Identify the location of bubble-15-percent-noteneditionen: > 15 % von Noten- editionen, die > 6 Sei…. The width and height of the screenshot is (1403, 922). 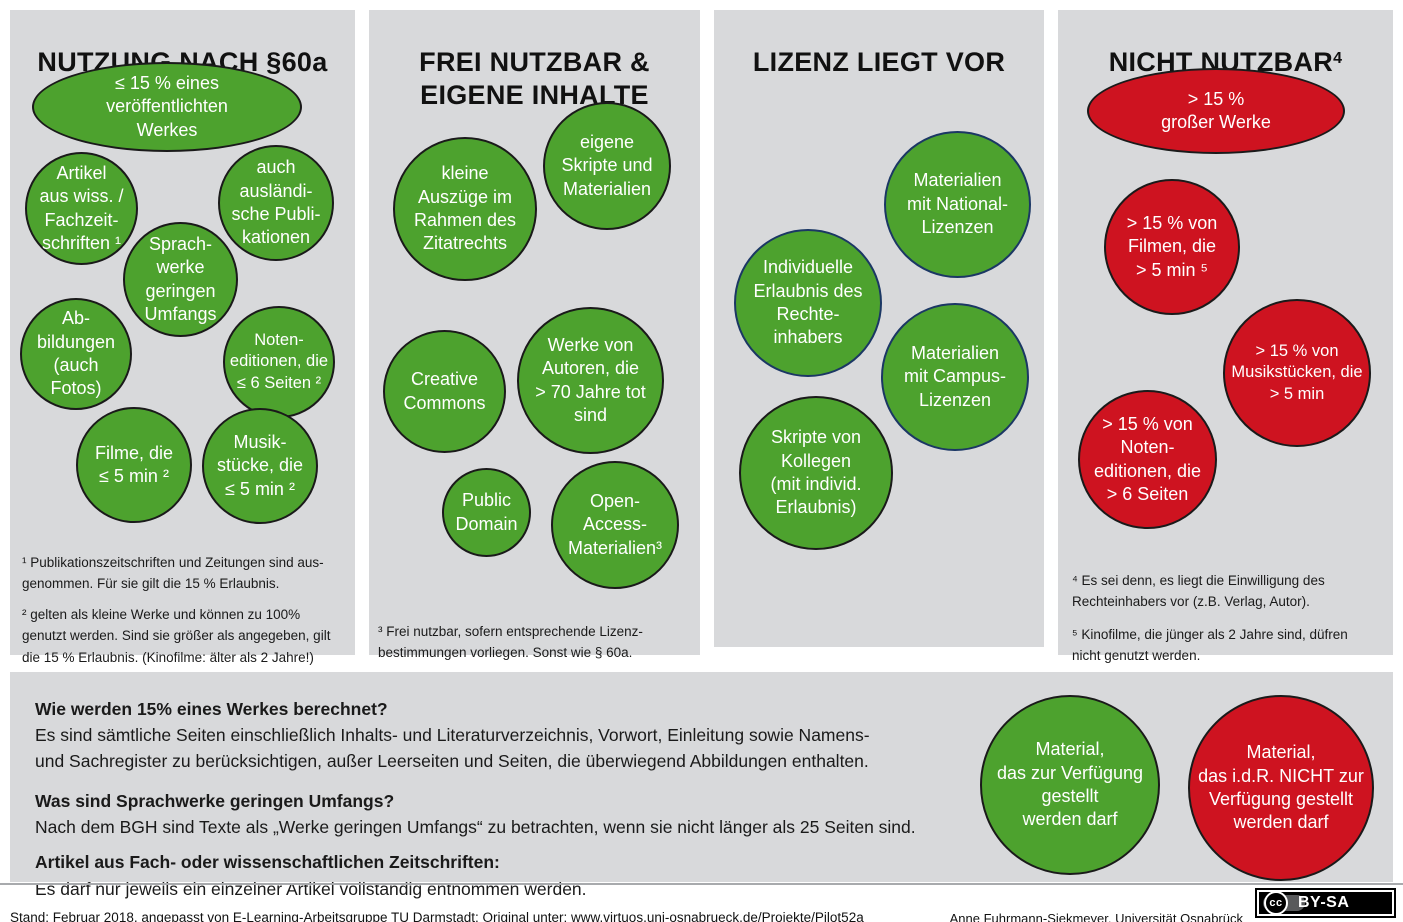
(1147, 459).